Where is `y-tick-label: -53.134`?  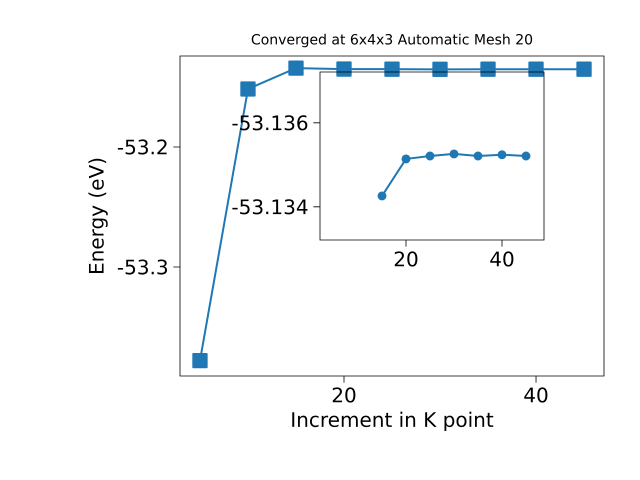 y-tick-label: -53.134 is located at coordinates (270, 206).